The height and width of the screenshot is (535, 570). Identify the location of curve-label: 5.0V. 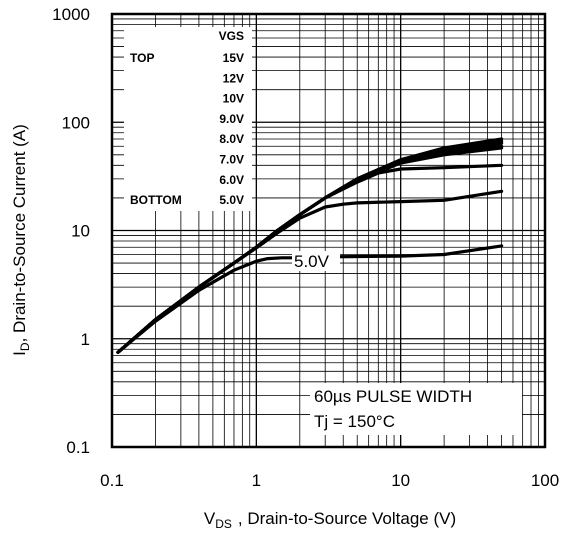
(312, 261).